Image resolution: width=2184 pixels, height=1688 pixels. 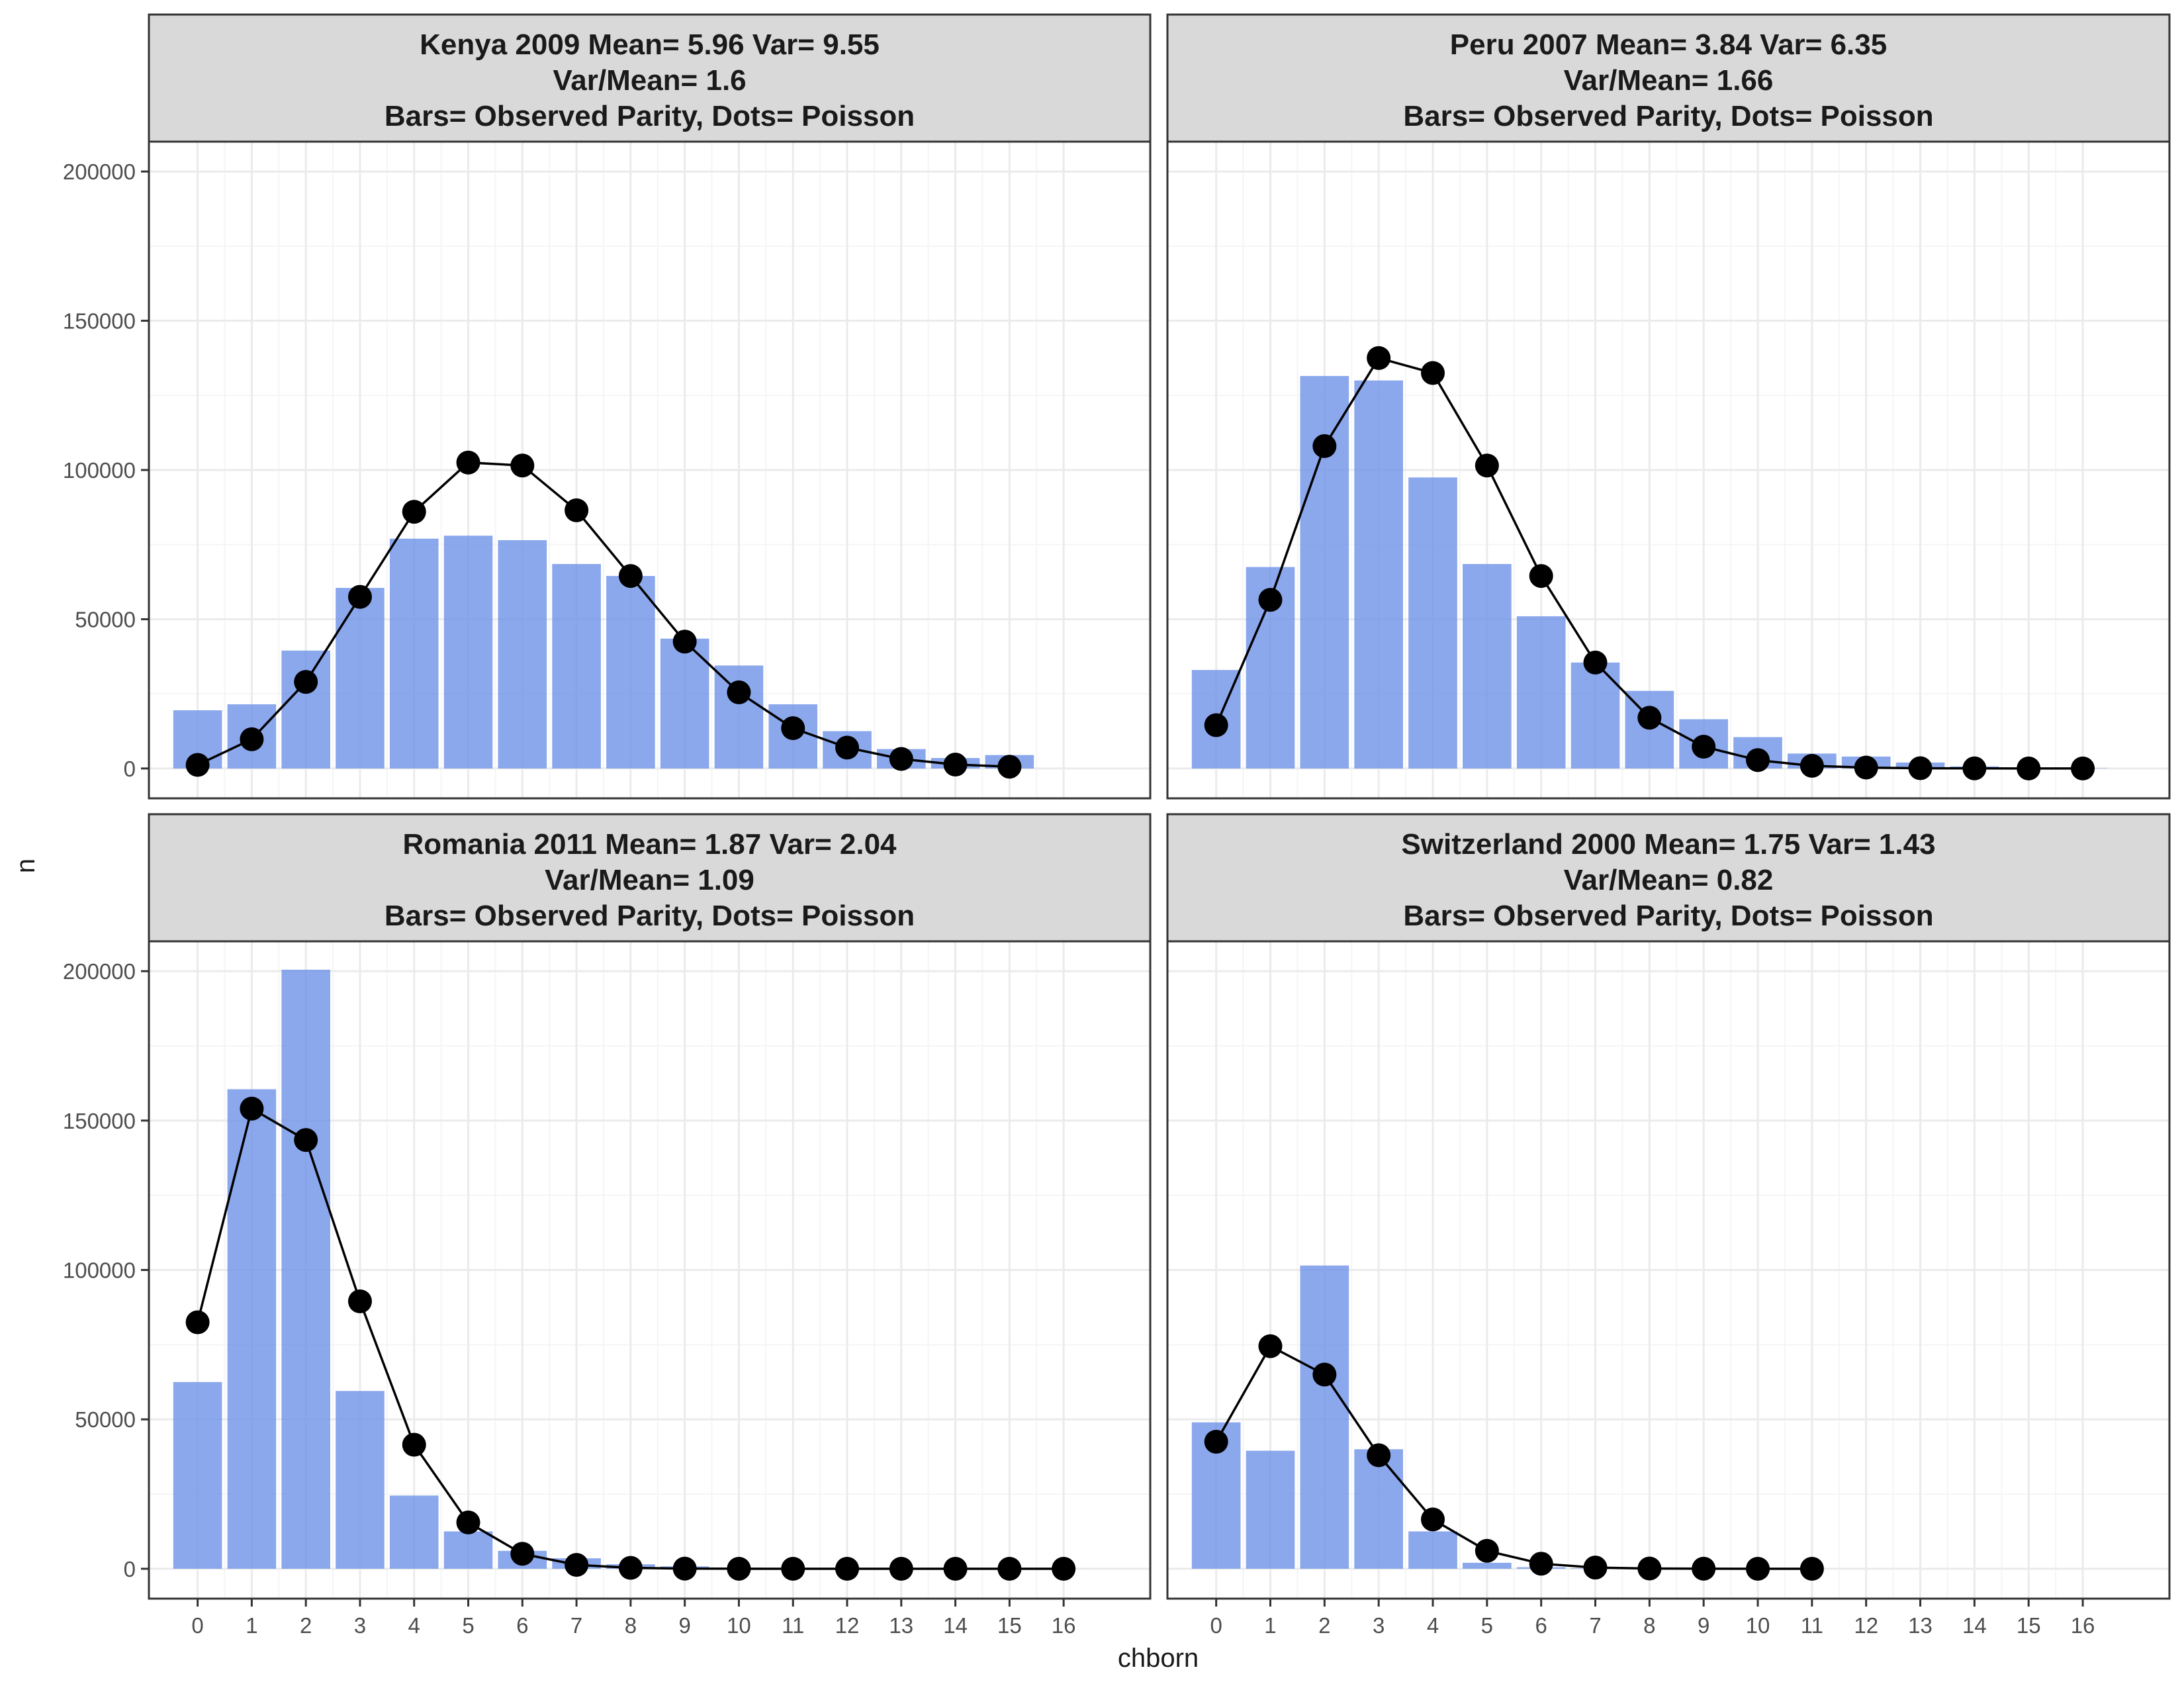 I want to click on y-axis-title: n, so click(x=26, y=866).